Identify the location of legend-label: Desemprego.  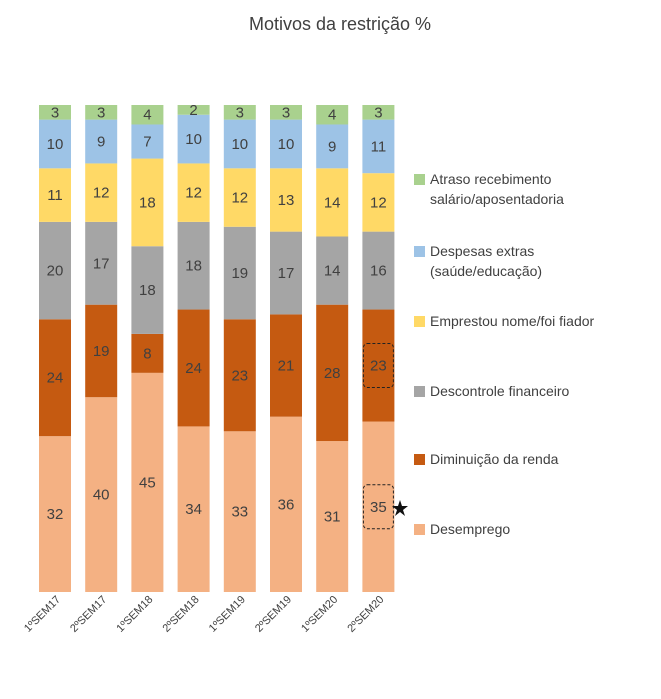
(470, 529).